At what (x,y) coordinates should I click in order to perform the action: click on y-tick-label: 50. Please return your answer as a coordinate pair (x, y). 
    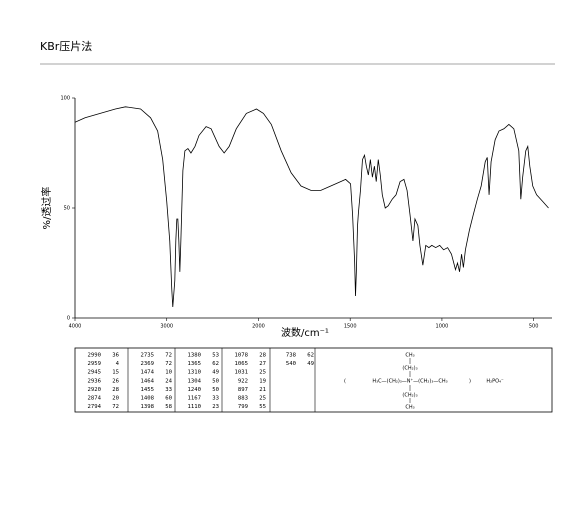
    Looking at the image, I should click on (67, 209).